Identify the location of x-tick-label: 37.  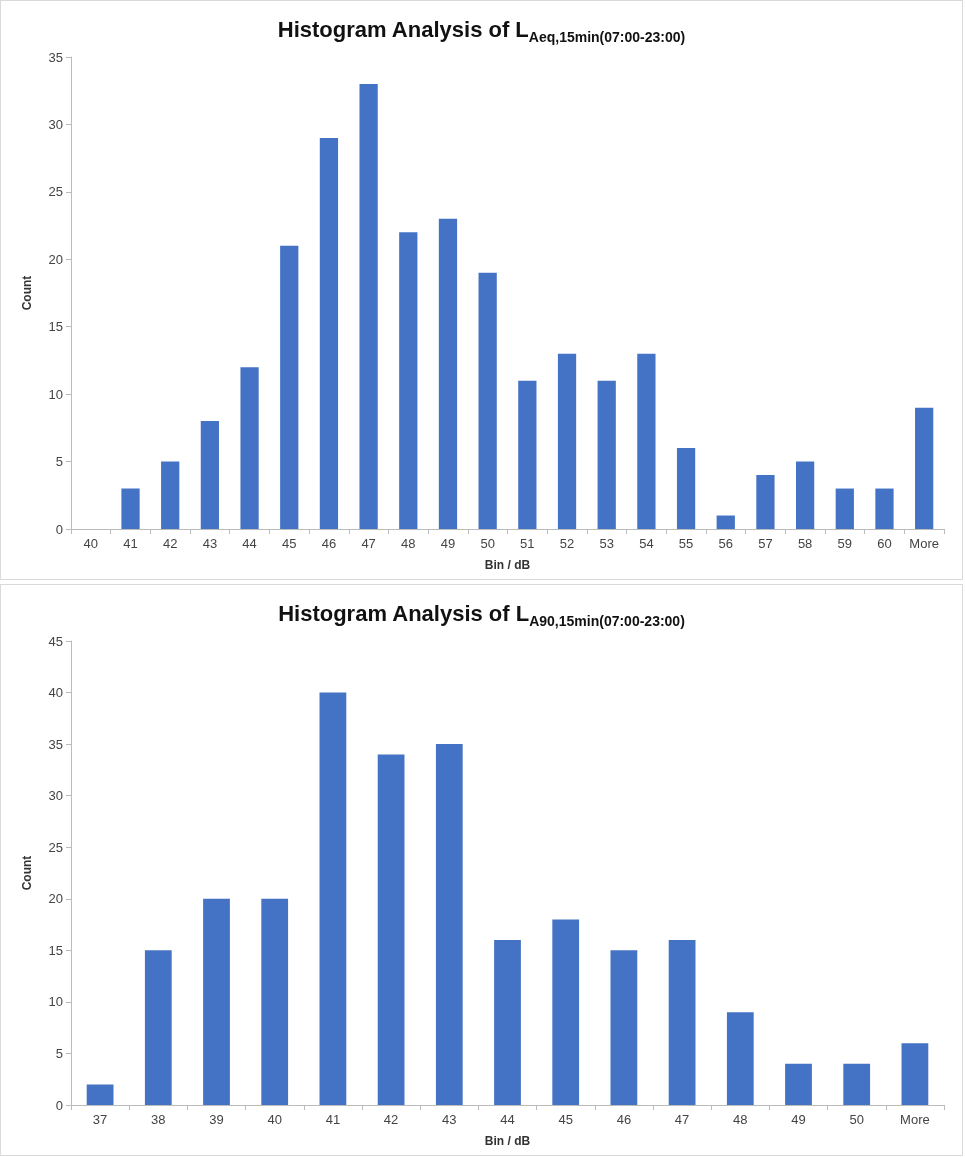
(100, 1119).